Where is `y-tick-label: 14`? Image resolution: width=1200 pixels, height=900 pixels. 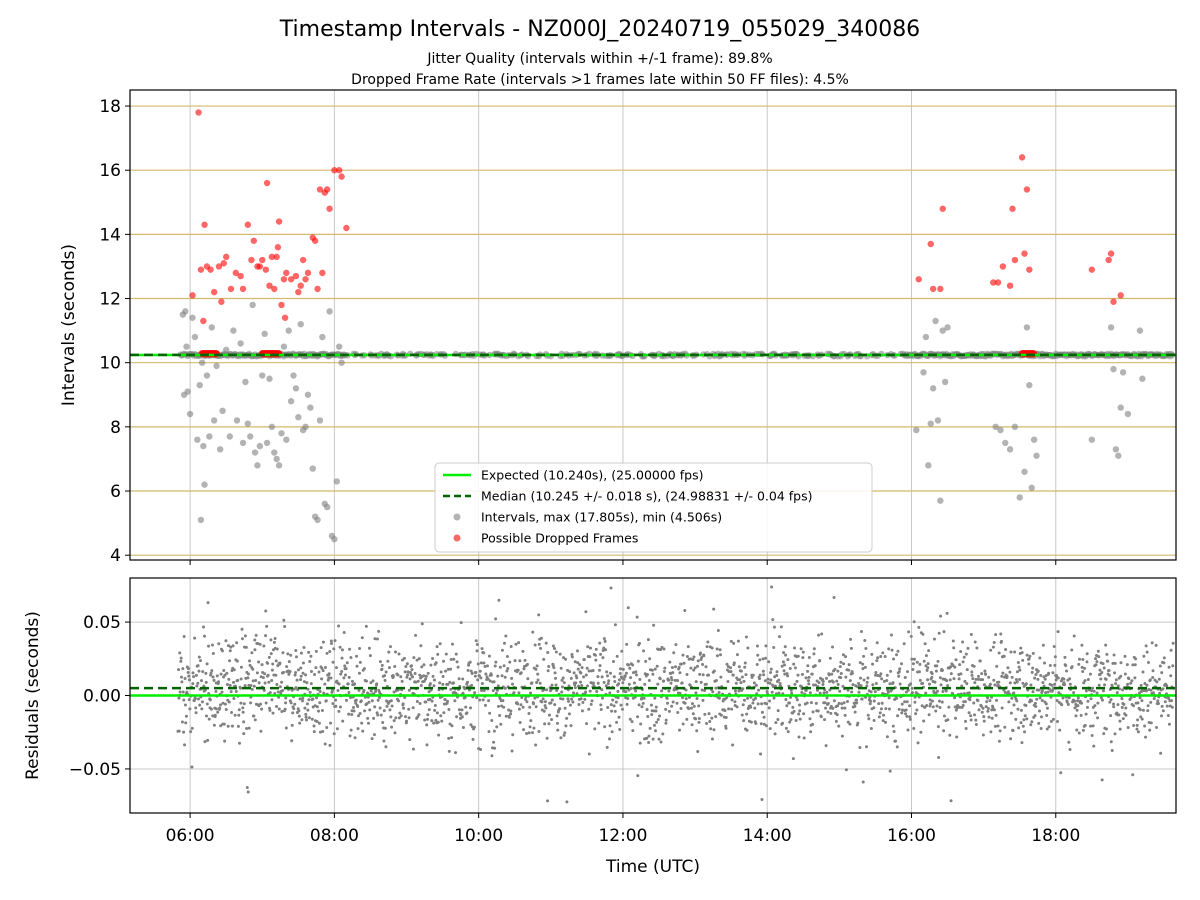
y-tick-label: 14 is located at coordinates (110, 235).